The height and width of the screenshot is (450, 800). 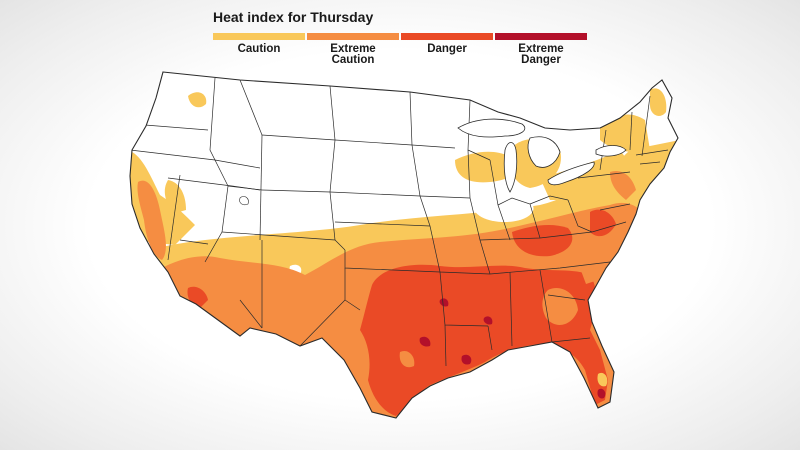 I want to click on legend-item-extreme-caution: Extreme Caution, so click(x=353, y=49).